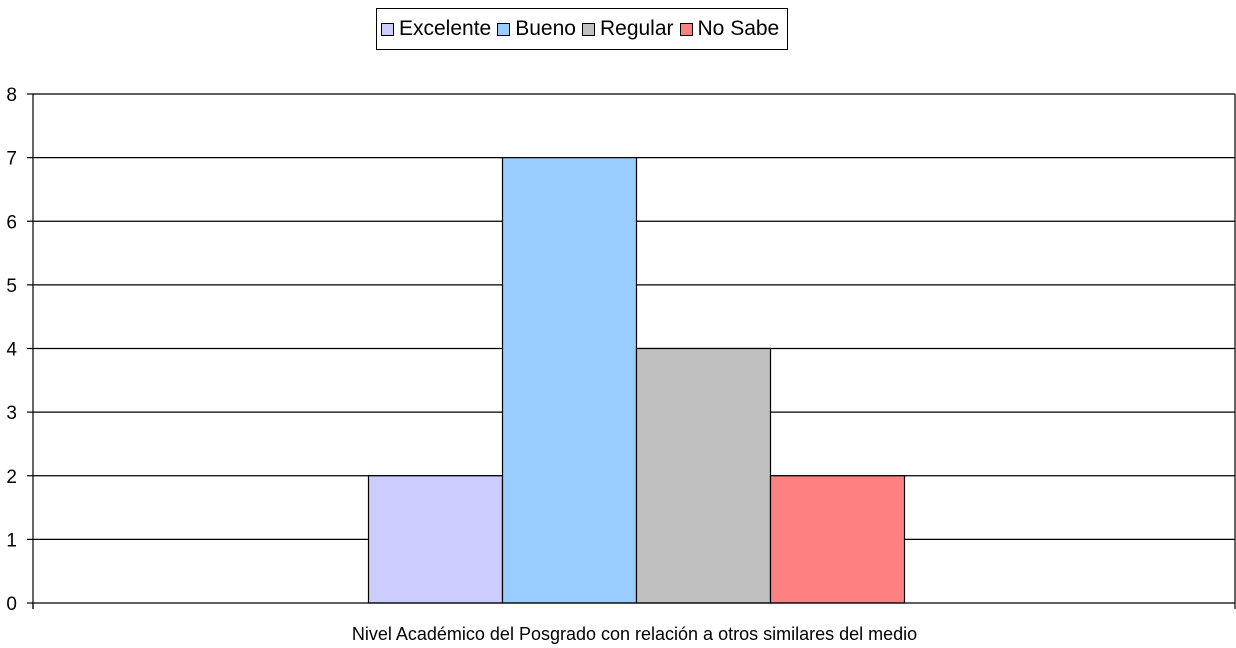 This screenshot has height=648, width=1236. I want to click on y-tick-label-3: 3, so click(11, 413).